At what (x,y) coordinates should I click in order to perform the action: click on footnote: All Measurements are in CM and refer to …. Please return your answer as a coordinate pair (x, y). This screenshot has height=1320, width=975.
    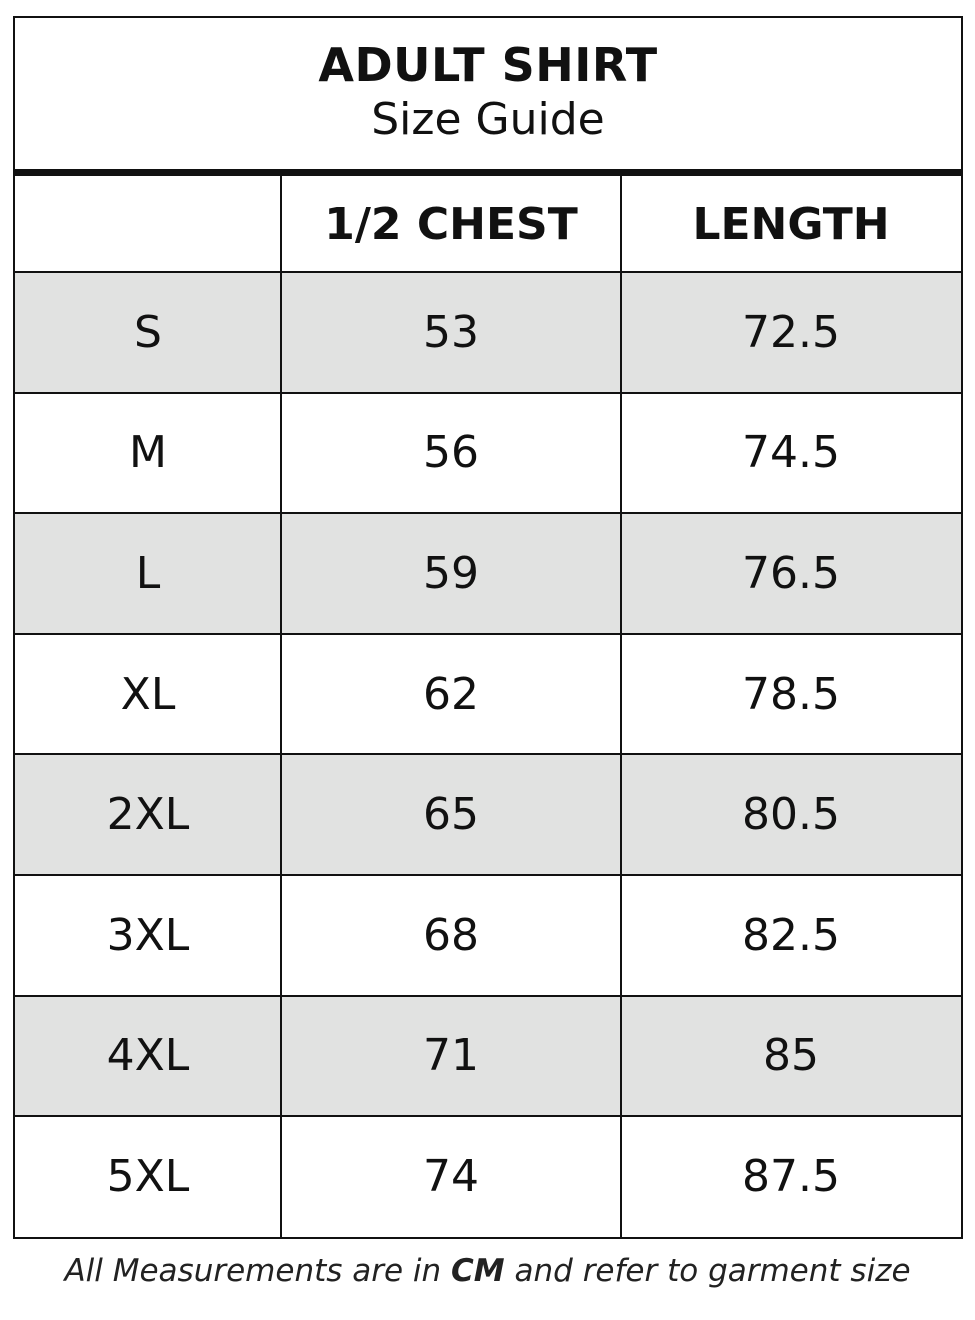
    Looking at the image, I should click on (487, 1271).